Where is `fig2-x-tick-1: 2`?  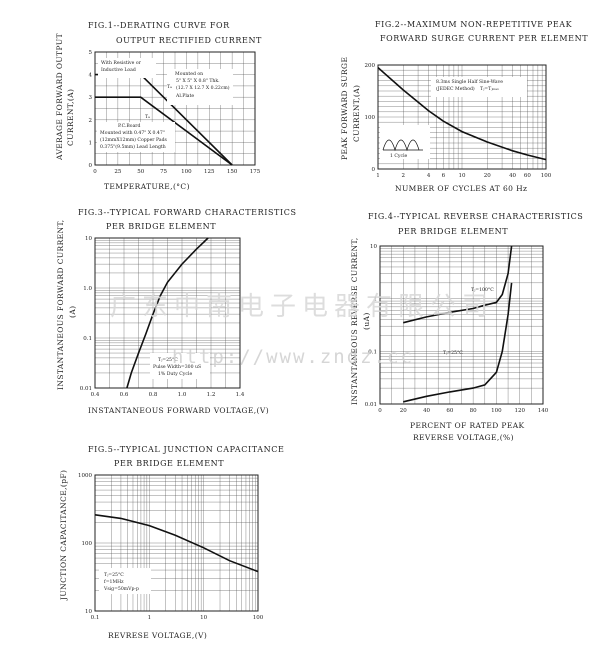
fig2-x-tick-1: 2 is located at coordinates (404, 176).